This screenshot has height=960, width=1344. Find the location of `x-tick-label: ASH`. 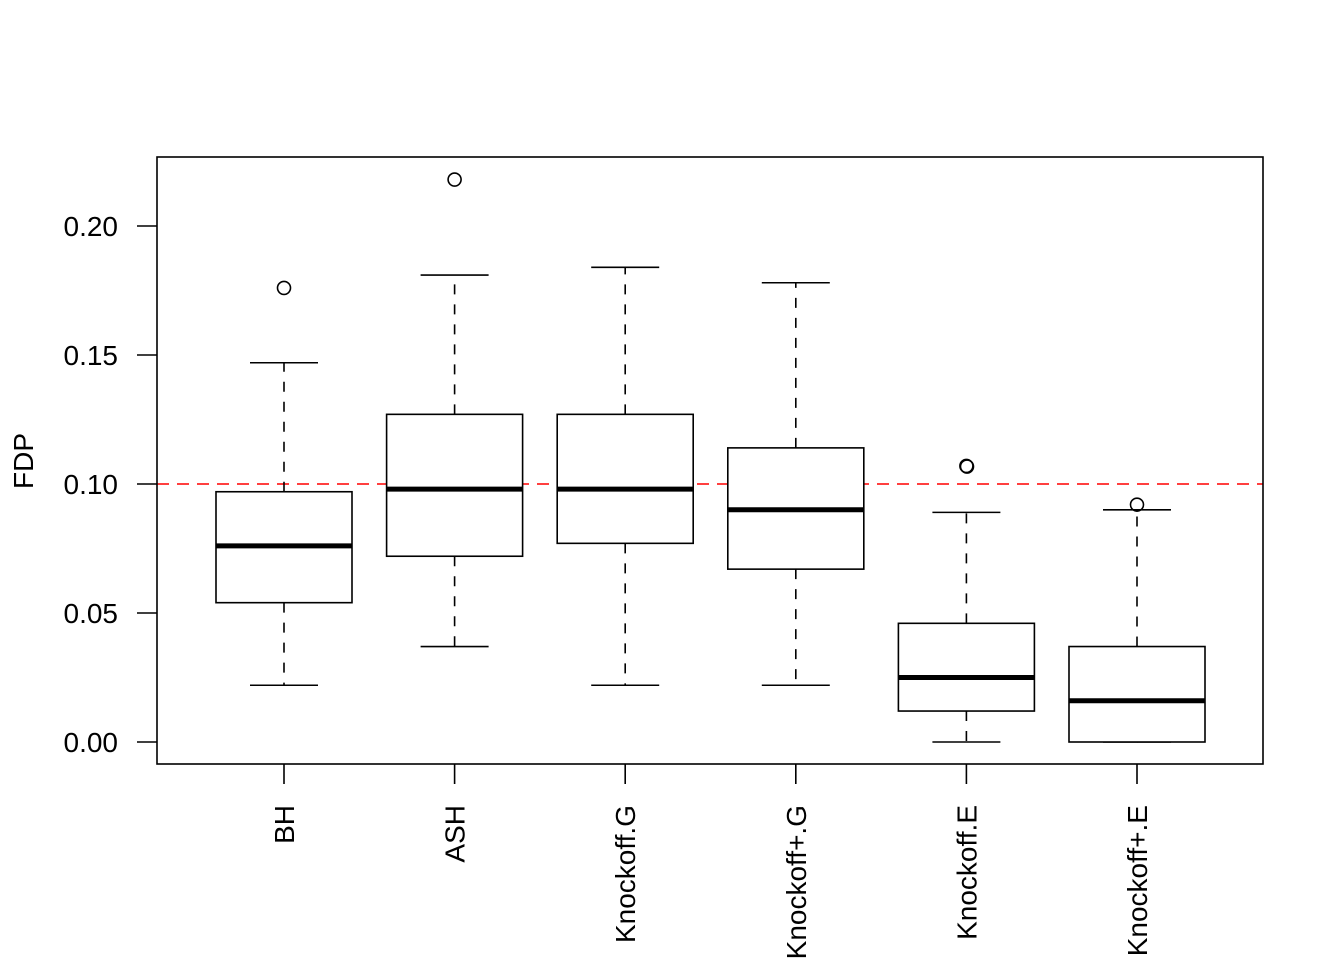

x-tick-label: ASH is located at coordinates (455, 834).